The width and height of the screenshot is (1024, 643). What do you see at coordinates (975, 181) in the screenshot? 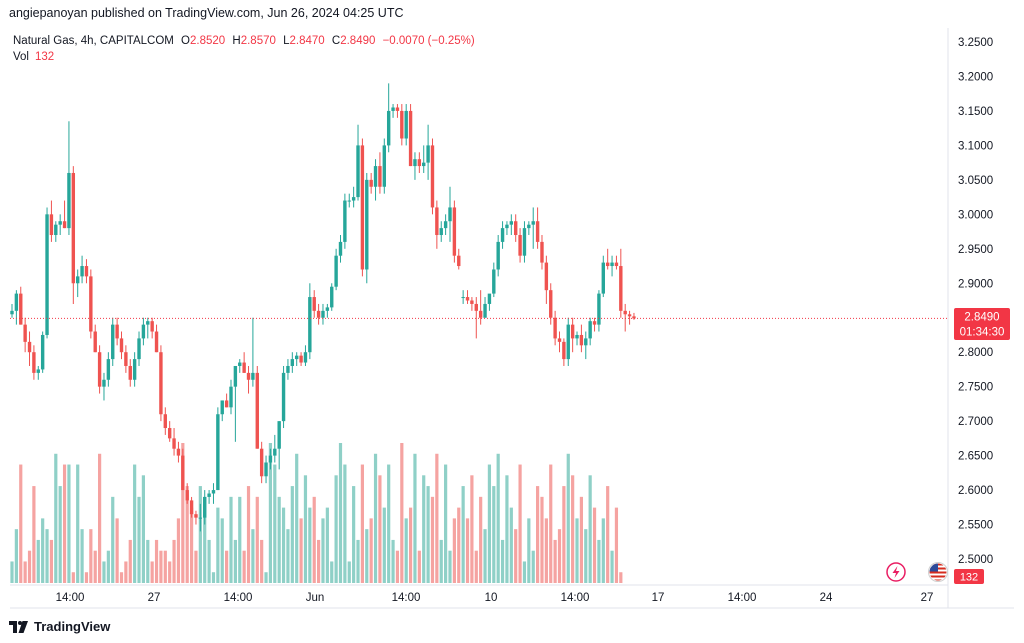
I see `y-tick-label: 3.0500` at bounding box center [975, 181].